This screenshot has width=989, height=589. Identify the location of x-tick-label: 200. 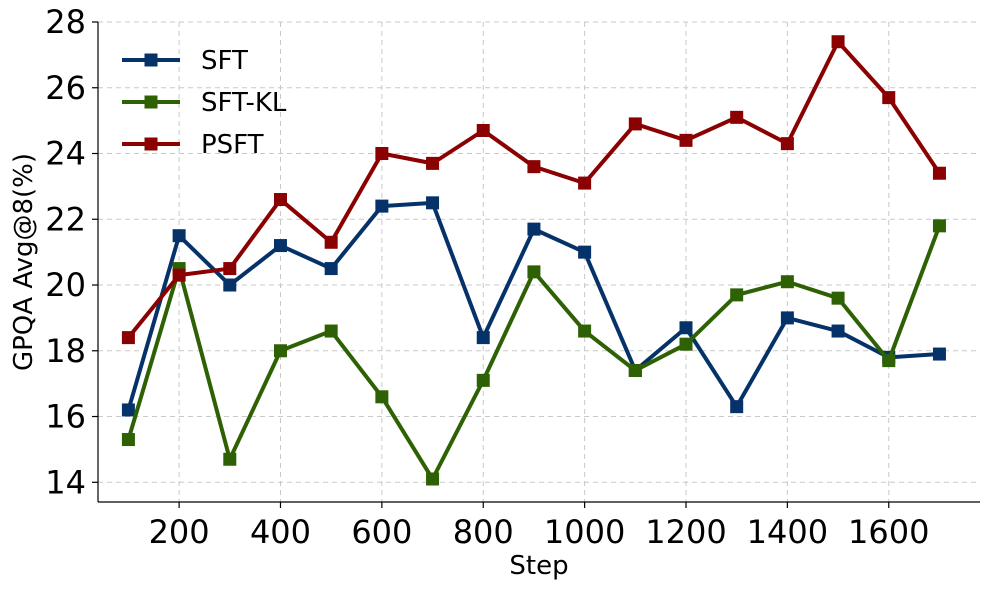
(179, 532).